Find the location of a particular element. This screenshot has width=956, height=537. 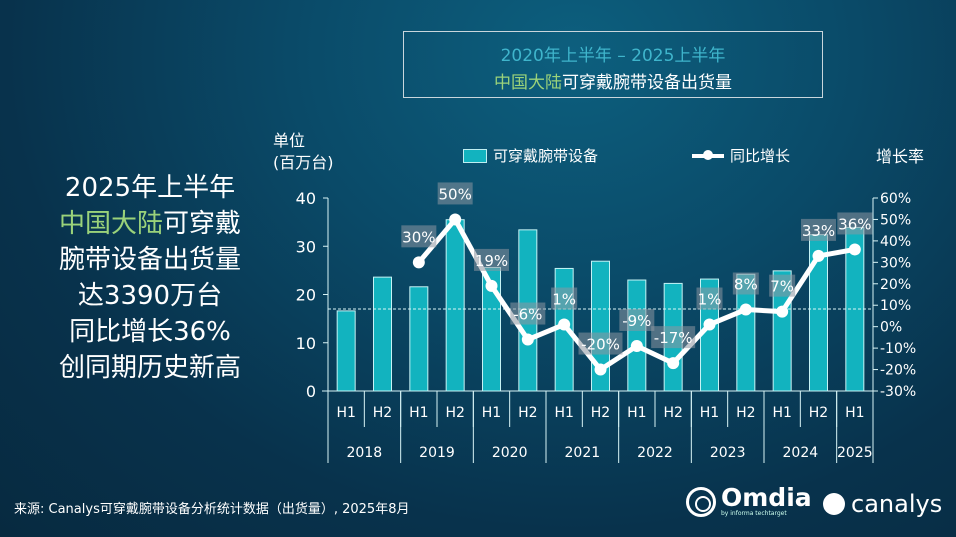

left-tick-label: 20 is located at coordinates (306, 295).